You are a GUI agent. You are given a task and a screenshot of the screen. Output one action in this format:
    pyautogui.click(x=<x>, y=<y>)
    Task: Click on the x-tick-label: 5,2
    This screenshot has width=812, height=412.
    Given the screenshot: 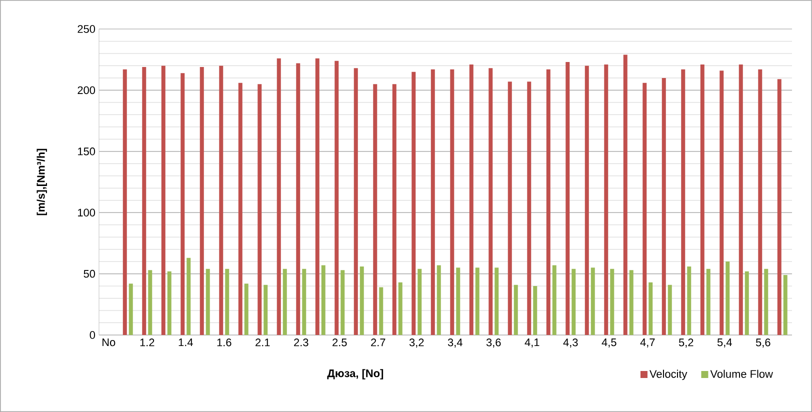 What is the action you would take?
    pyautogui.click(x=686, y=343)
    